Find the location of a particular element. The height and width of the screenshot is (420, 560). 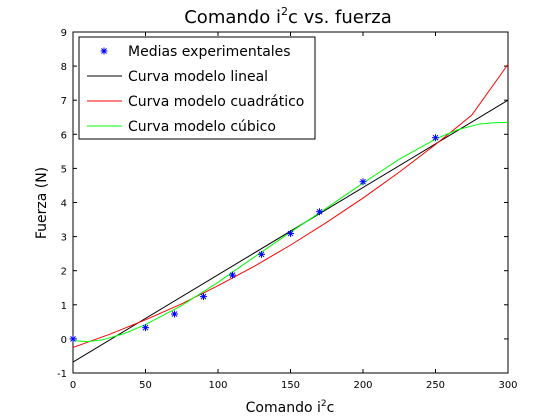

y-tick-label: 0 is located at coordinates (64, 340).